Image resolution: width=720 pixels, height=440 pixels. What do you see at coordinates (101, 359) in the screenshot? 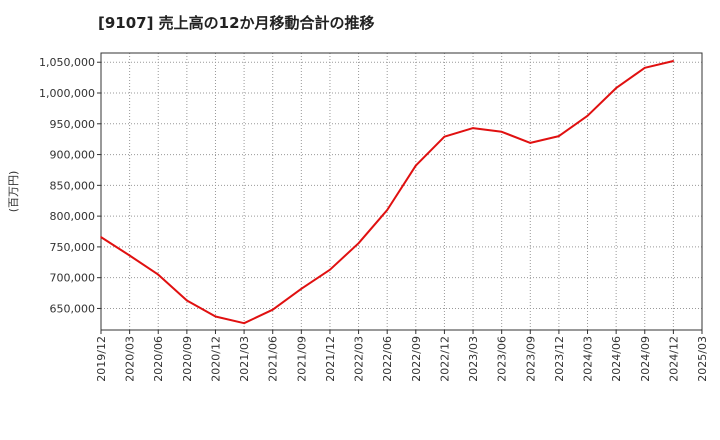
I see `x-tick-label: 2019/12` at bounding box center [101, 359].